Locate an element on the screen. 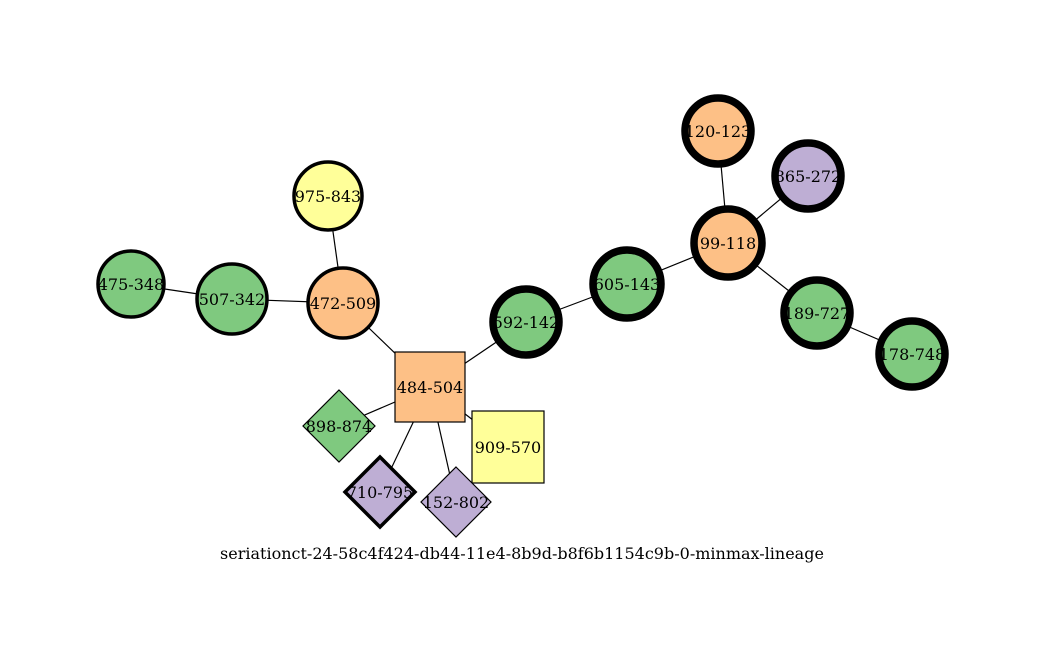 The image size is (1045, 664). node-475-348: 475-348 is located at coordinates (131, 284).